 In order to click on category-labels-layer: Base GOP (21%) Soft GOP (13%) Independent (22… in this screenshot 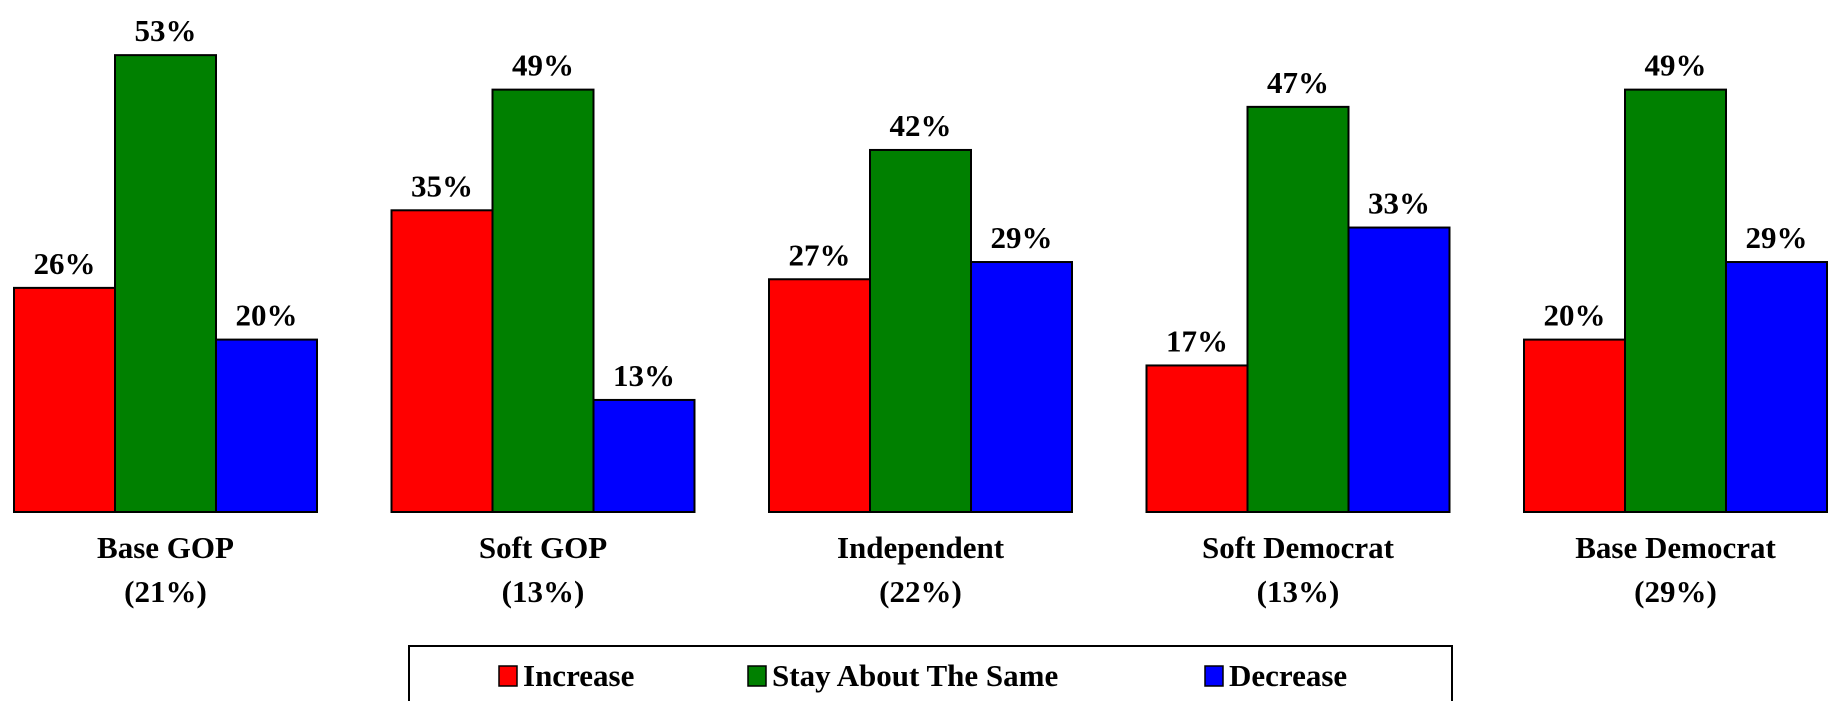, I will do `click(936, 569)`.